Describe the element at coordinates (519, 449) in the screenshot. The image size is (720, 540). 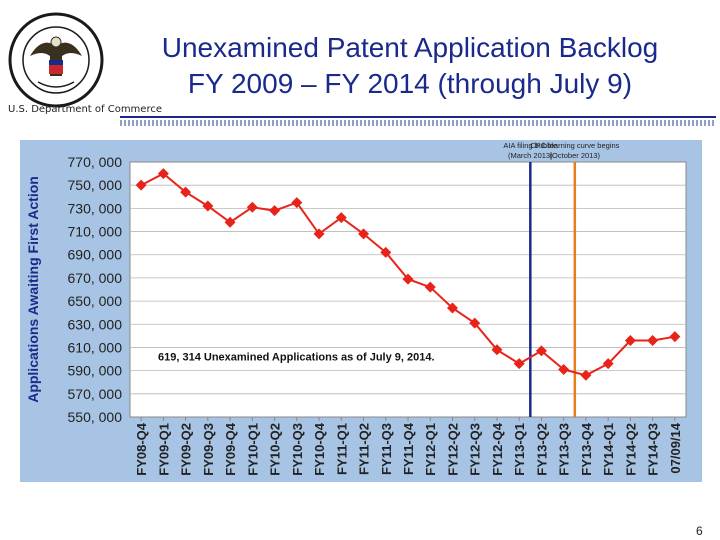
I see `x-tick-label: FY13-Q1` at that location.